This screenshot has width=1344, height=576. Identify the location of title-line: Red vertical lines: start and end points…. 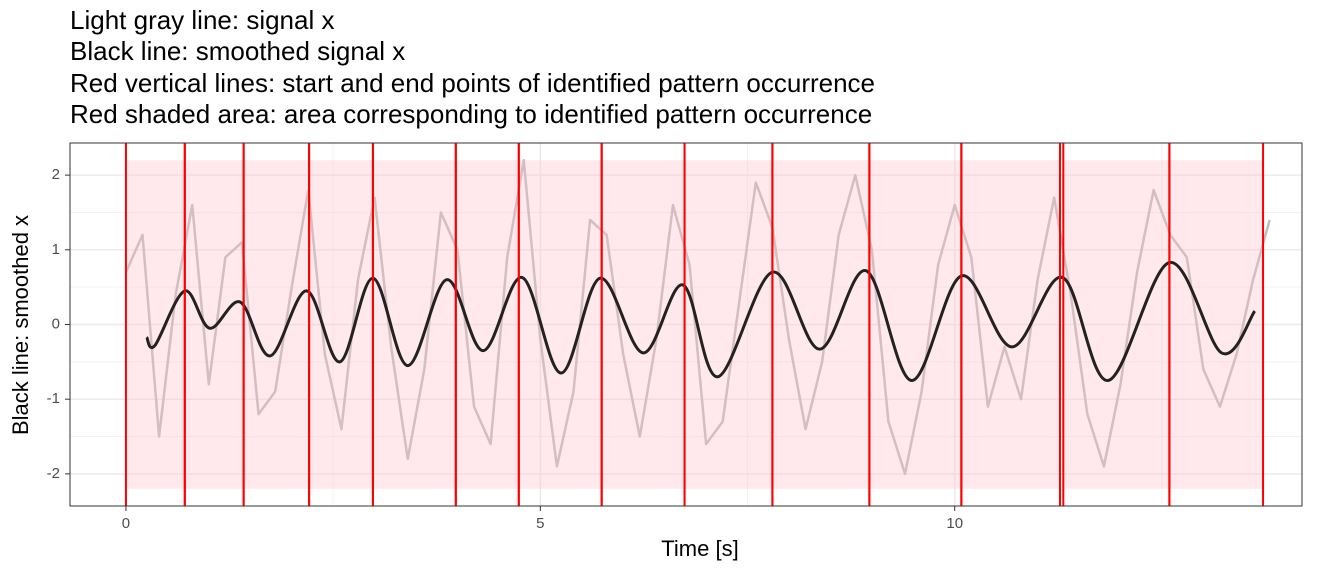
(472, 83).